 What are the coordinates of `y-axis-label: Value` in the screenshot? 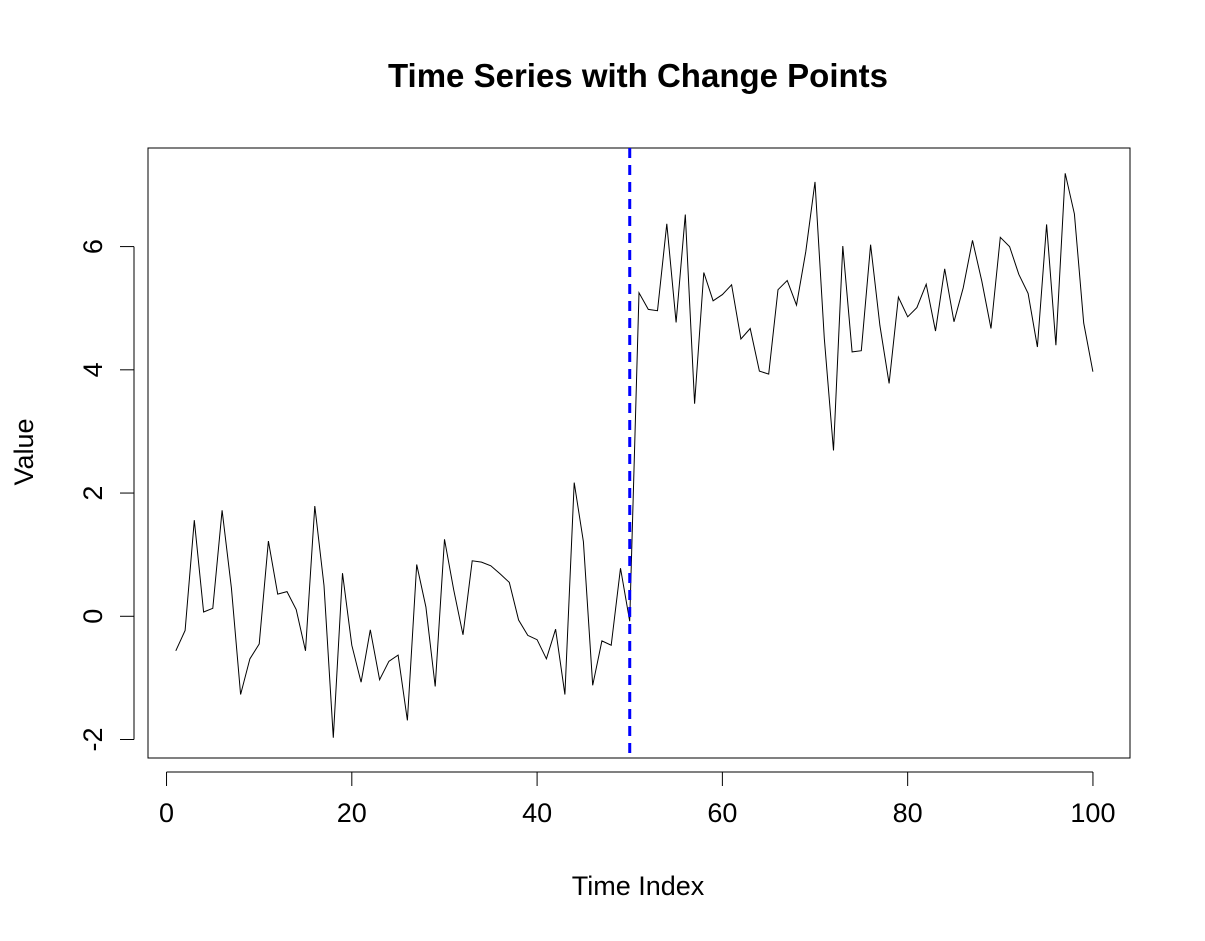 It's located at (24, 451).